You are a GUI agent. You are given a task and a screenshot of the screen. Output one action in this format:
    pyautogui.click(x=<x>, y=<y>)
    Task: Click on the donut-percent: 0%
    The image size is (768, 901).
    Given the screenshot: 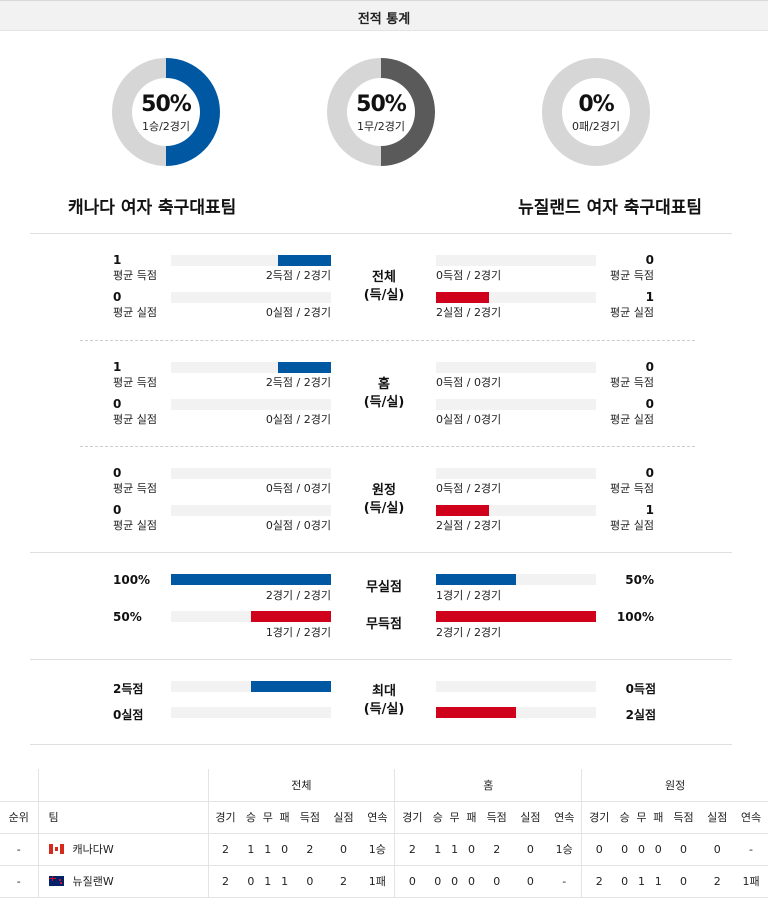 What is the action you would take?
    pyautogui.click(x=596, y=104)
    